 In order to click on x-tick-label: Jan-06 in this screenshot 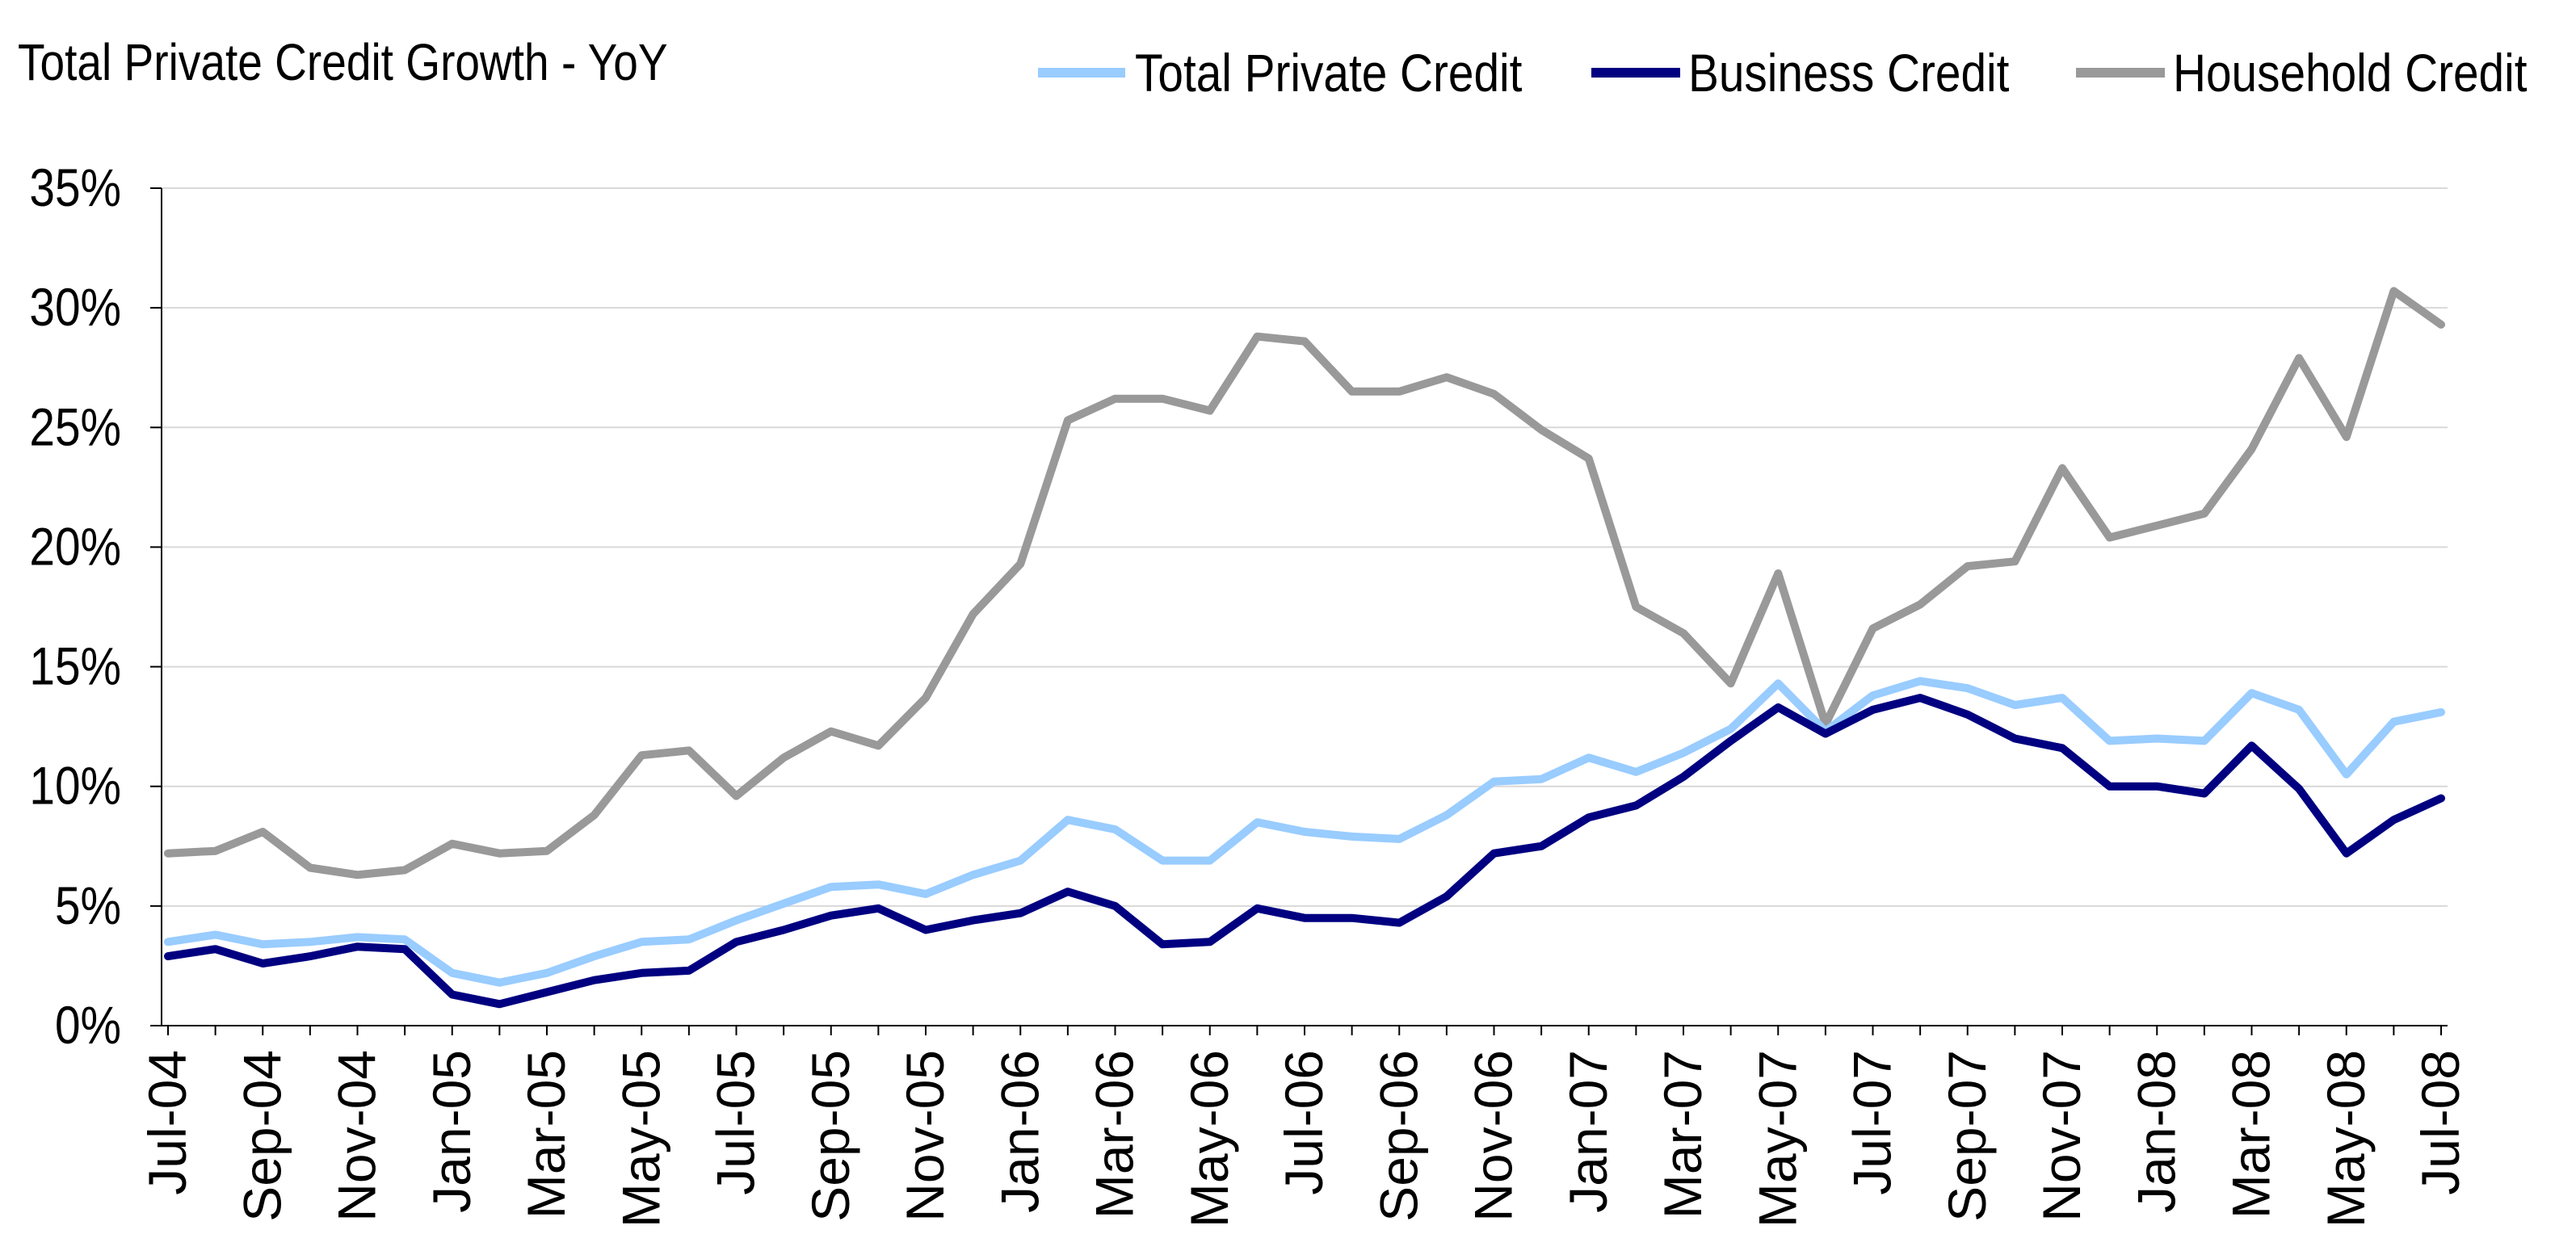, I will do `click(1020, 1131)`.